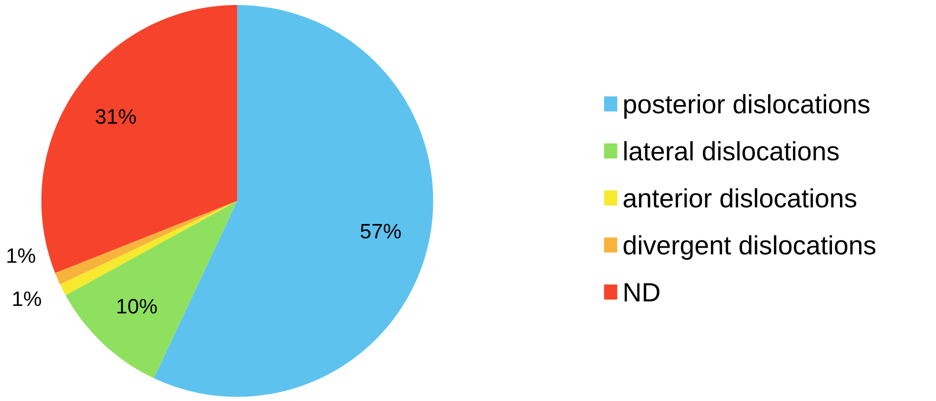 The image size is (936, 401). What do you see at coordinates (116, 116) in the screenshot?
I see `data-label: 31%` at bounding box center [116, 116].